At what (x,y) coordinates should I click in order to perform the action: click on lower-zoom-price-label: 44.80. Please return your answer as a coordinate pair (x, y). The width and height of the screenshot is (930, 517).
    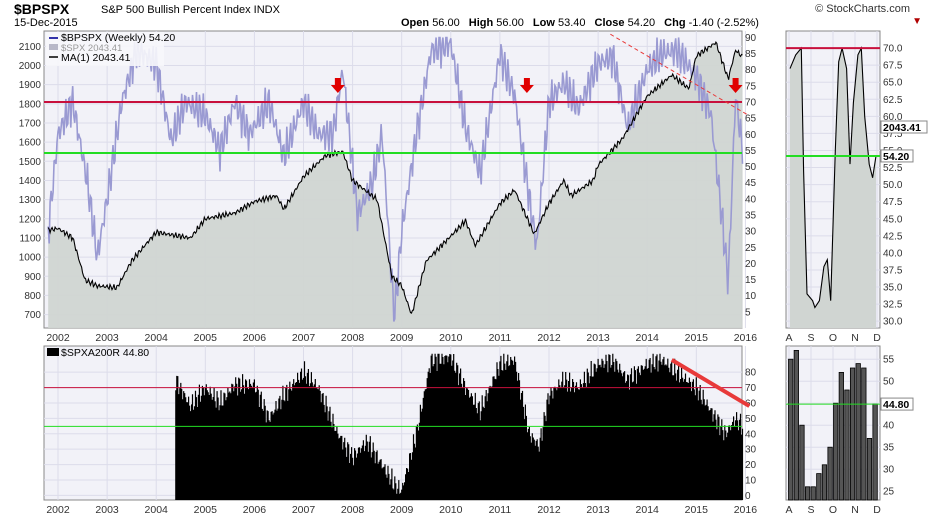
    Looking at the image, I should click on (896, 405).